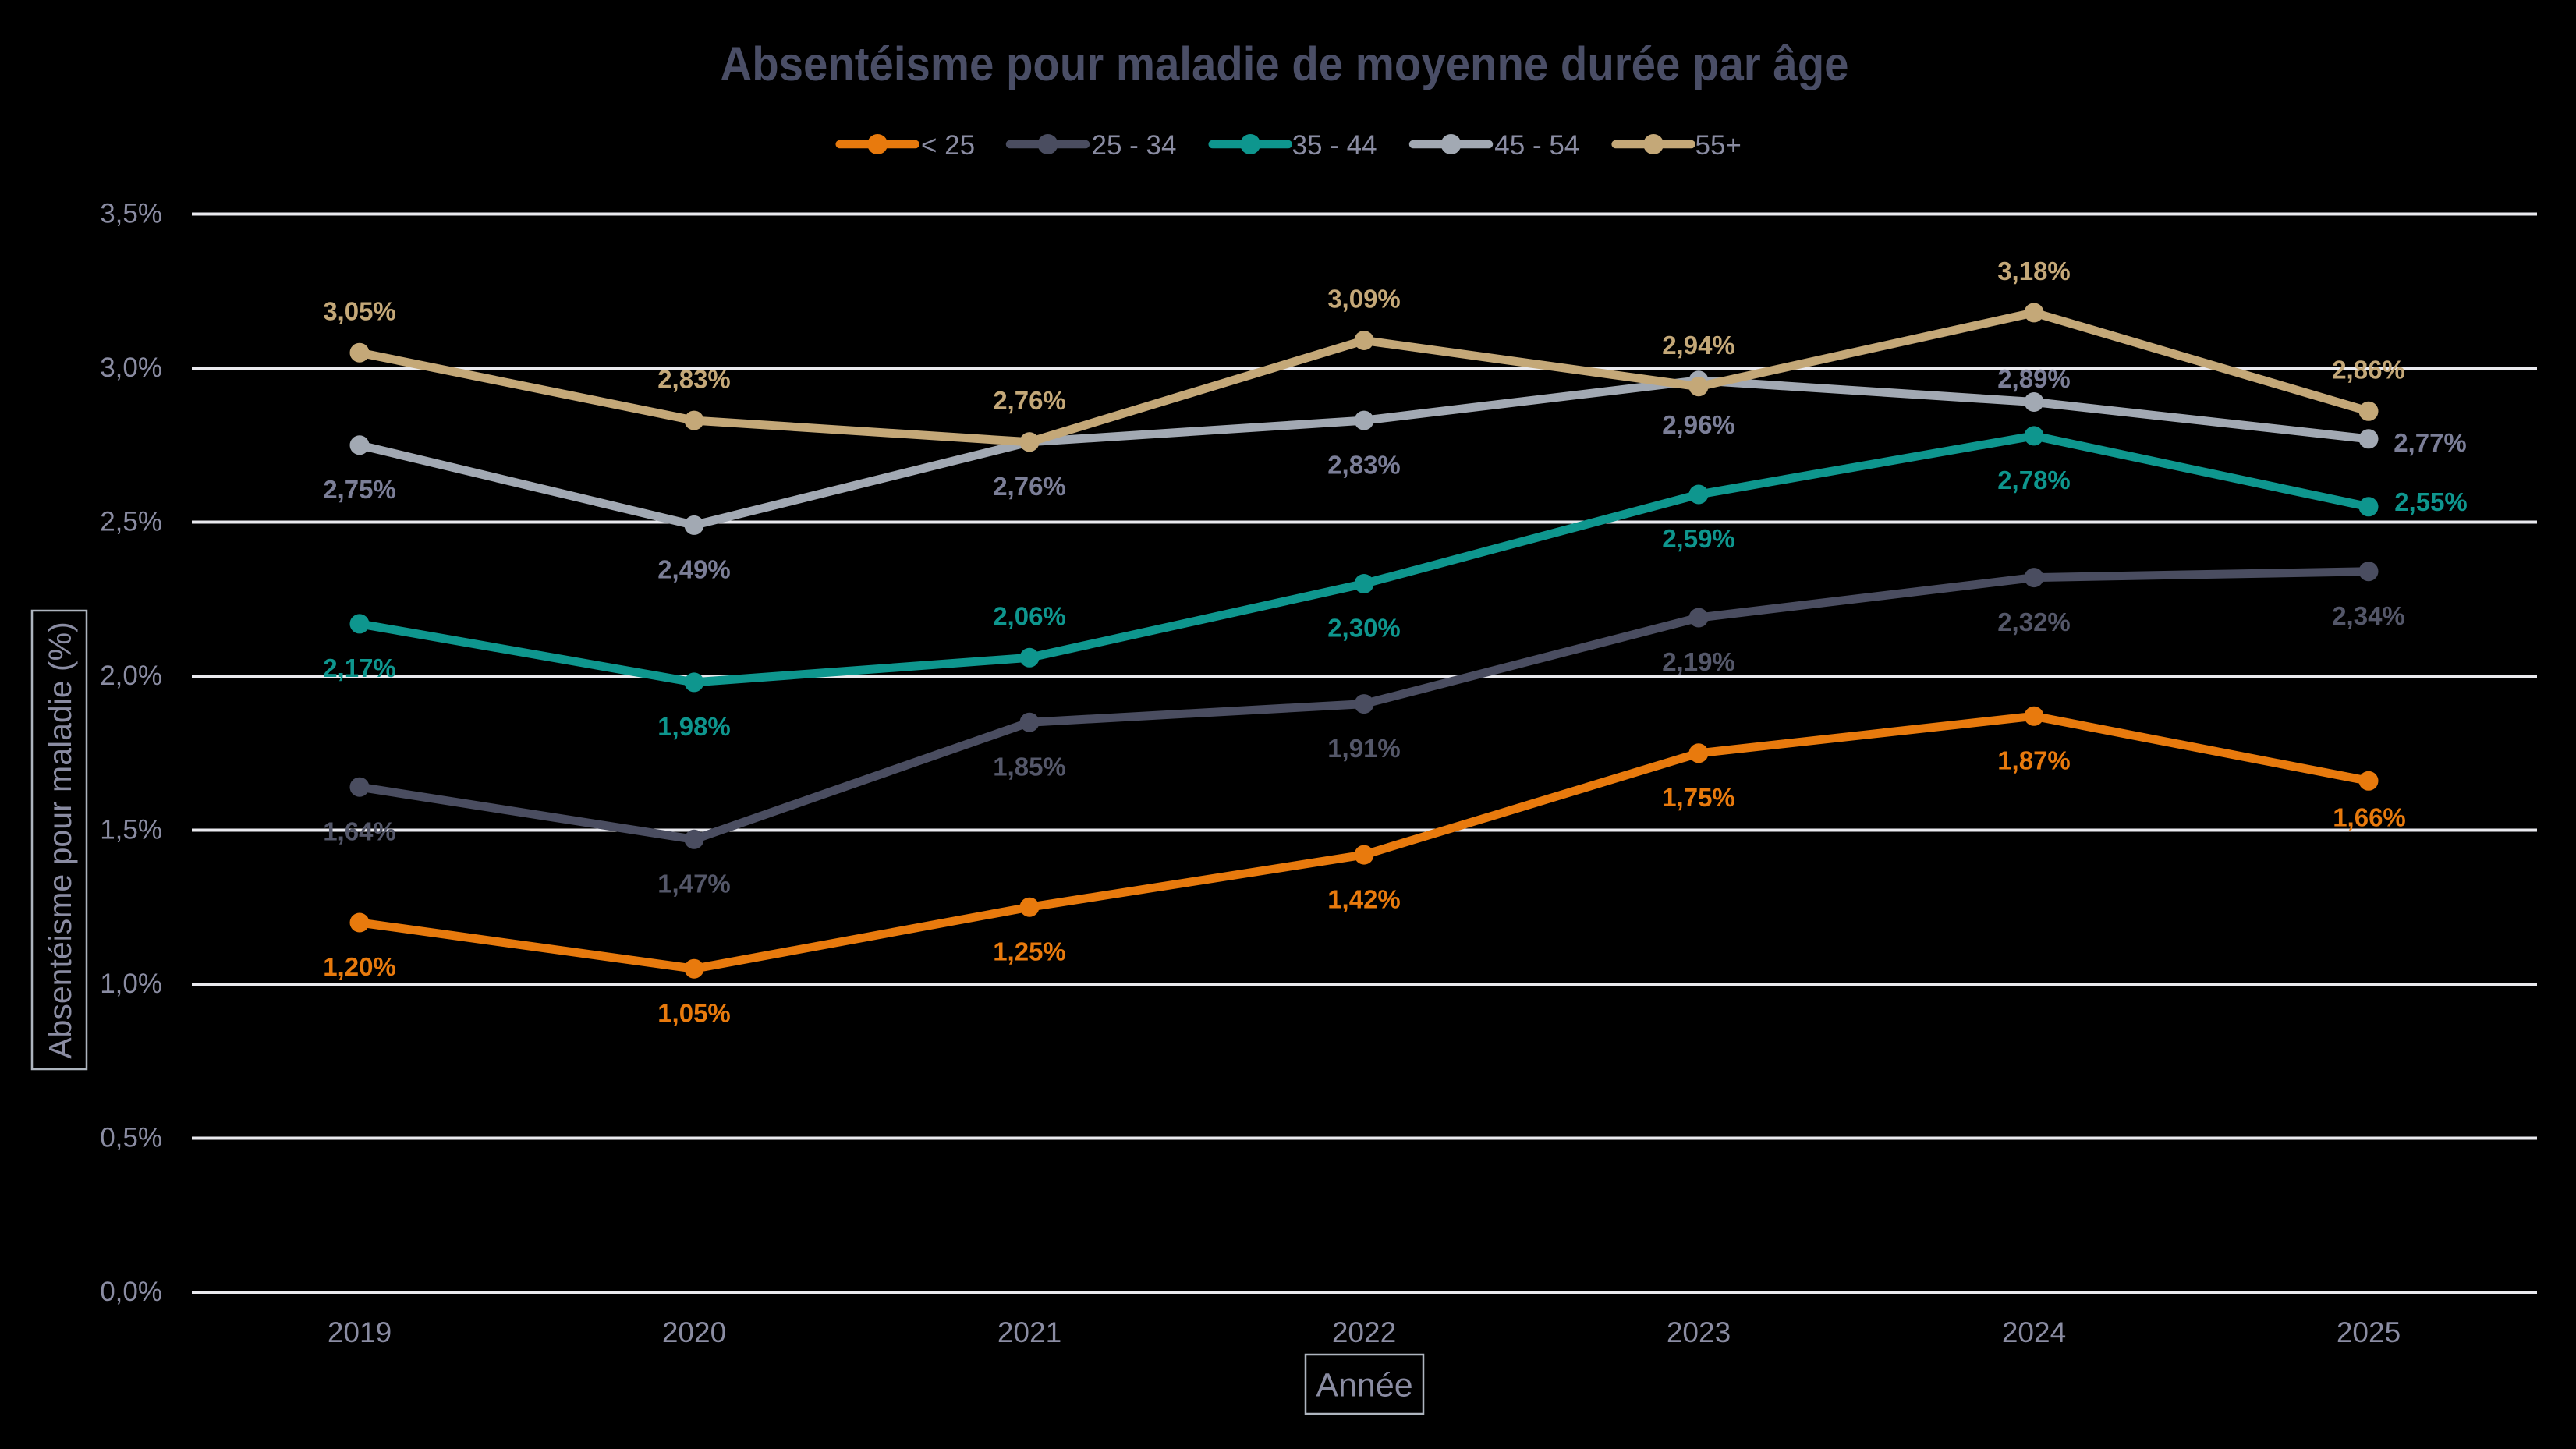 The height and width of the screenshot is (1449, 2576). Describe the element at coordinates (60, 840) in the screenshot. I see `svg-text: Absentéisme pour maladie (%)` at that location.